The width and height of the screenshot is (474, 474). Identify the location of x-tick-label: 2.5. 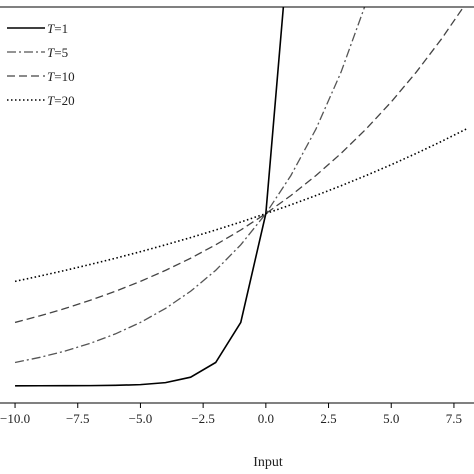
(328, 418).